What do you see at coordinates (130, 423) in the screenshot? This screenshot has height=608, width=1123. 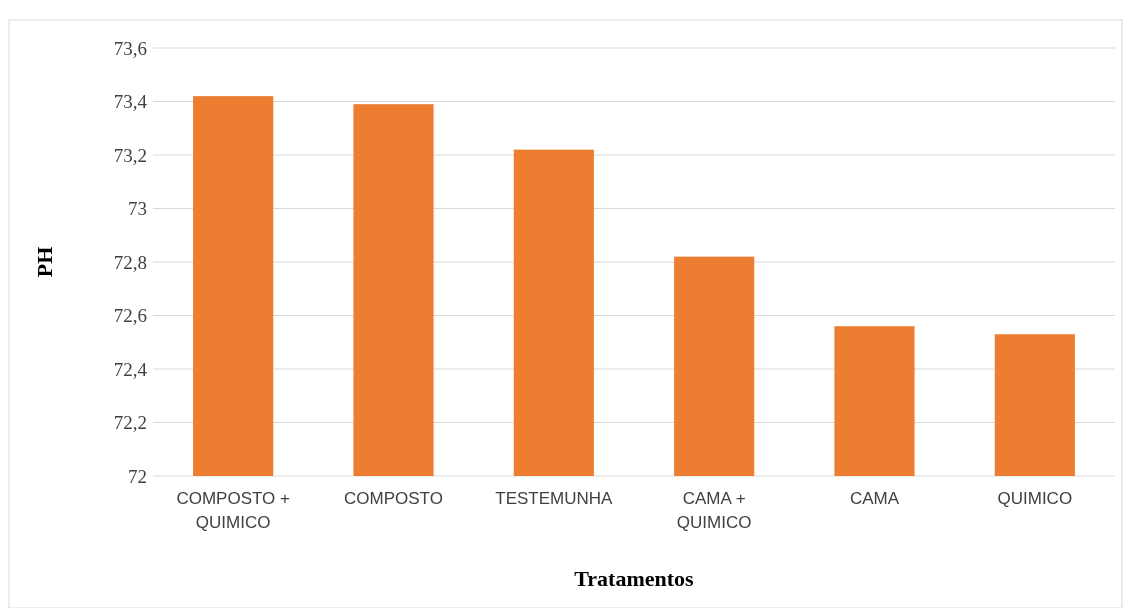 I see `y-tick-label: 72,2` at bounding box center [130, 423].